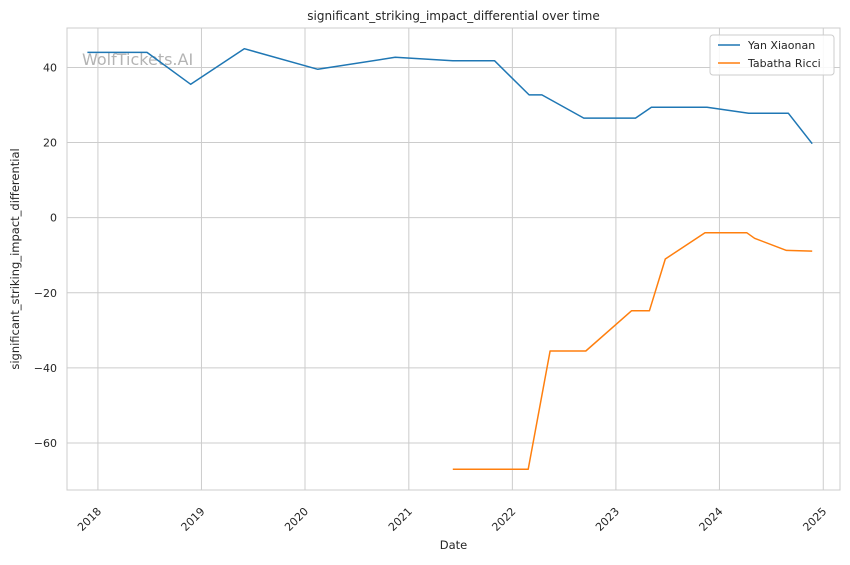 The image size is (850, 565). What do you see at coordinates (454, 545) in the screenshot?
I see `x-axis-title: Date` at bounding box center [454, 545].